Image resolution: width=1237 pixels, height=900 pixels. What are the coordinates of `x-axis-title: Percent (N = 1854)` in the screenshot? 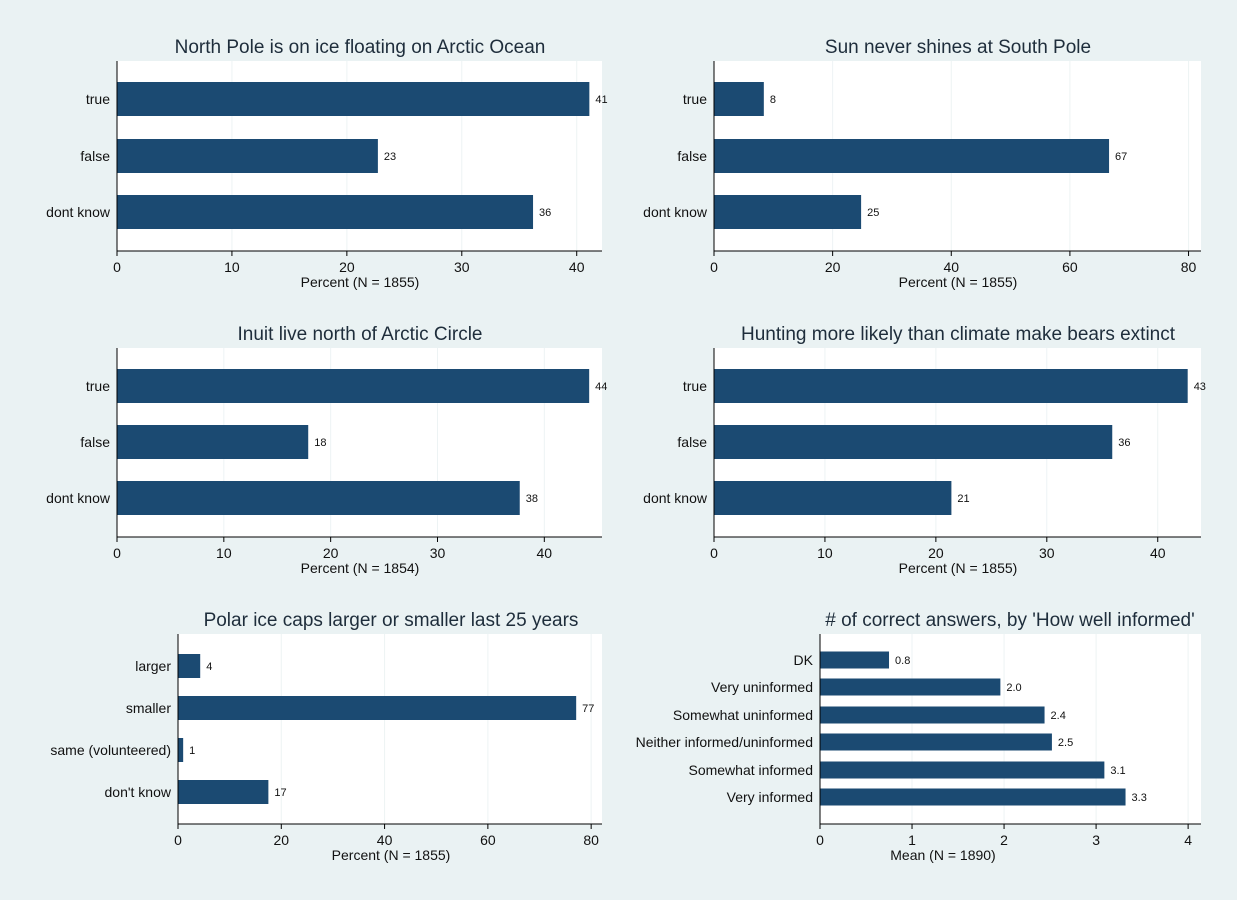 It's located at (360, 568).